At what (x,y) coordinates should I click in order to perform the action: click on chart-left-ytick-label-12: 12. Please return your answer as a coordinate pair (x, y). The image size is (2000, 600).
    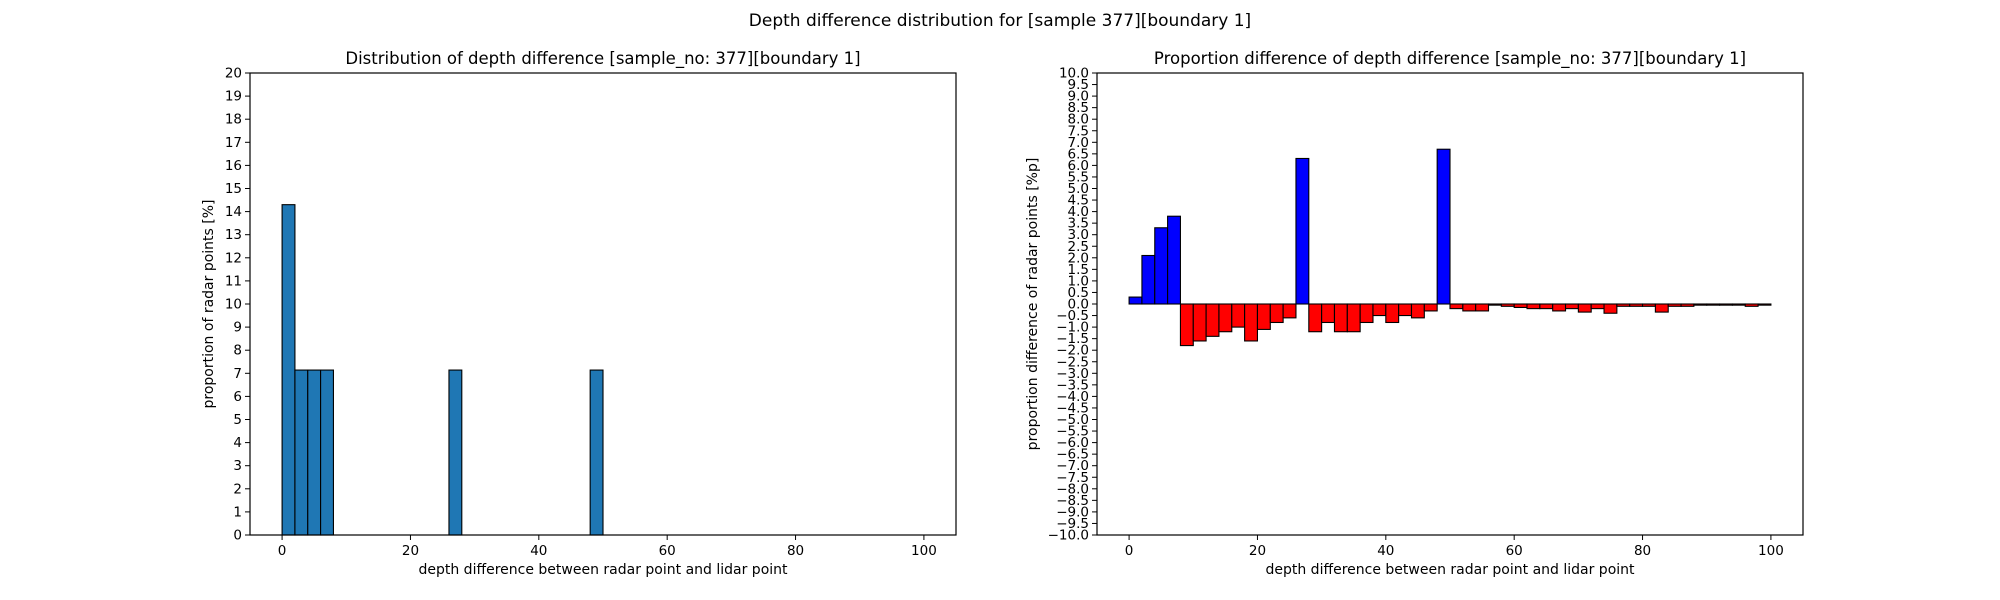
    Looking at the image, I should click on (233, 258).